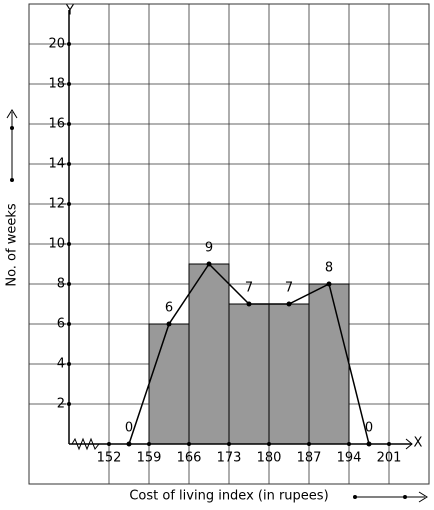 This screenshot has width=434, height=510. What do you see at coordinates (409, 444) in the screenshot?
I see `x-arrow` at bounding box center [409, 444].